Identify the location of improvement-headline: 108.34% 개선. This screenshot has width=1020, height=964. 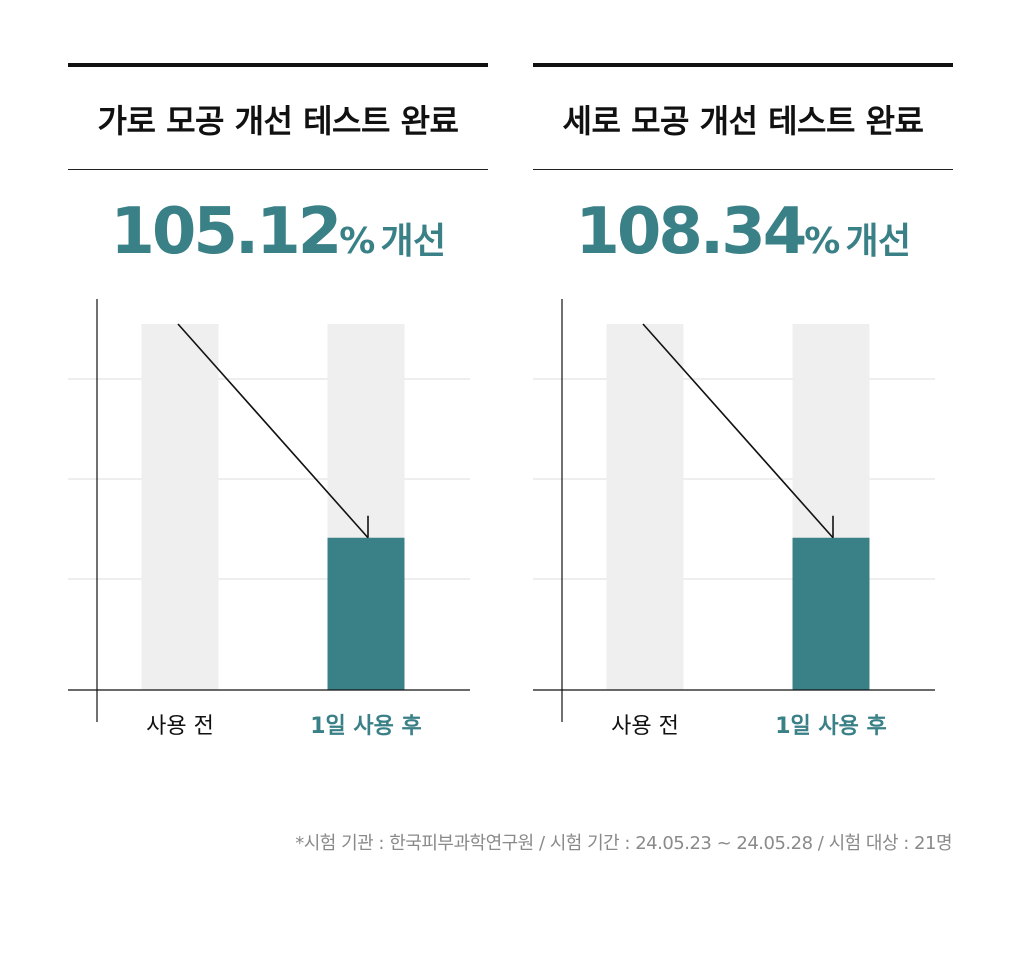
(743, 232).